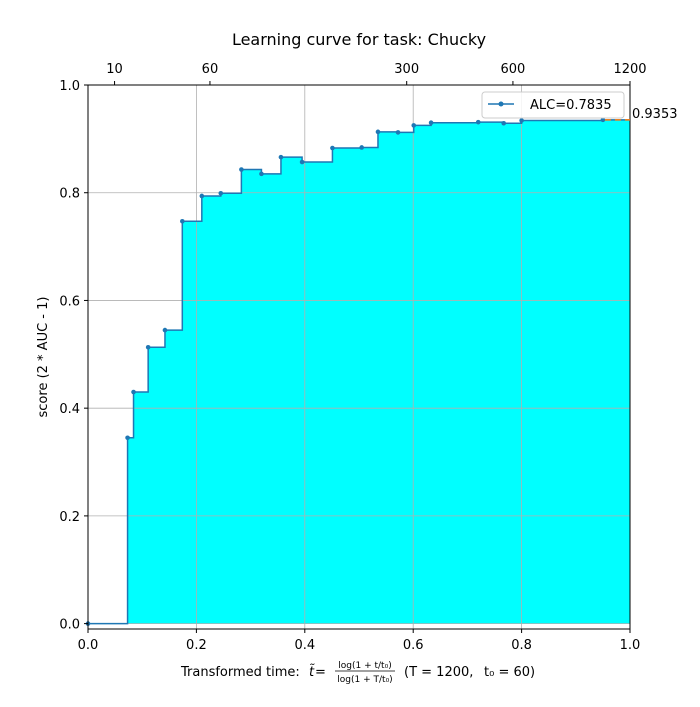  Describe the element at coordinates (630, 645) in the screenshot. I see `x-tick-label: 1.0` at that location.